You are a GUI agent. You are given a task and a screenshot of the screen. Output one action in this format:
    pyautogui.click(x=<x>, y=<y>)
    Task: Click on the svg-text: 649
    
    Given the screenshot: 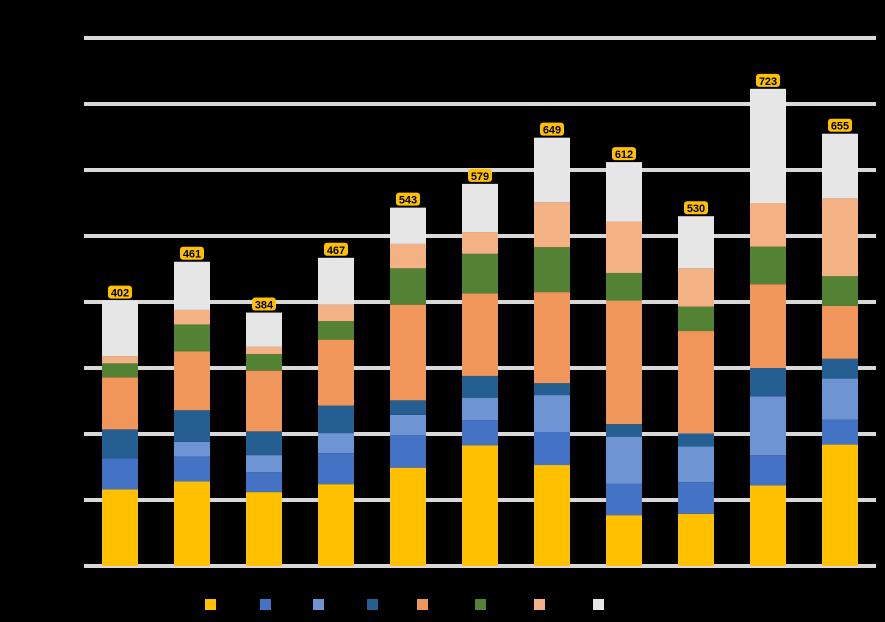 What is the action you would take?
    pyautogui.click(x=552, y=131)
    